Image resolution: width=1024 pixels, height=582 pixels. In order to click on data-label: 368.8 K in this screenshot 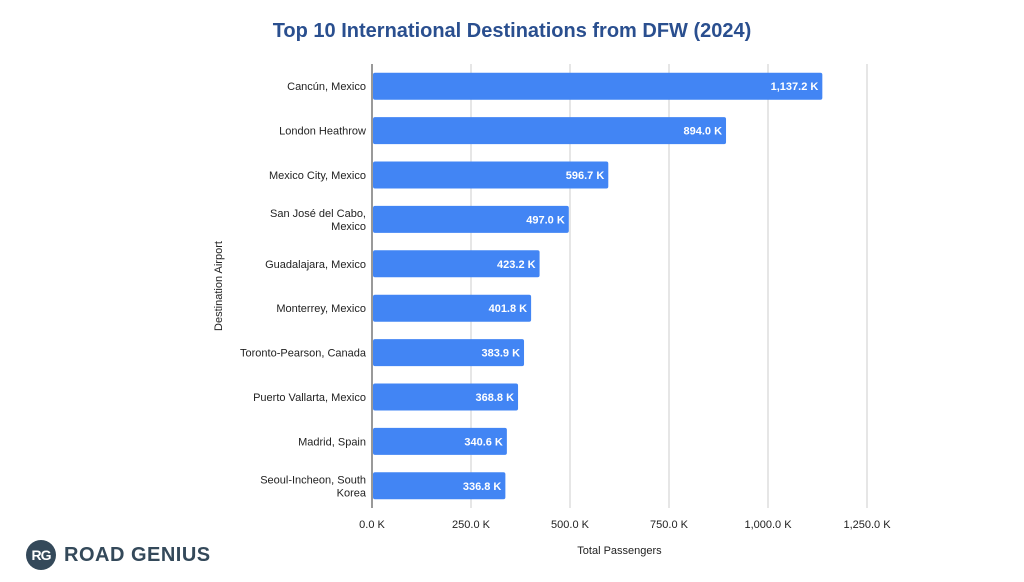, I will do `click(495, 398)`.